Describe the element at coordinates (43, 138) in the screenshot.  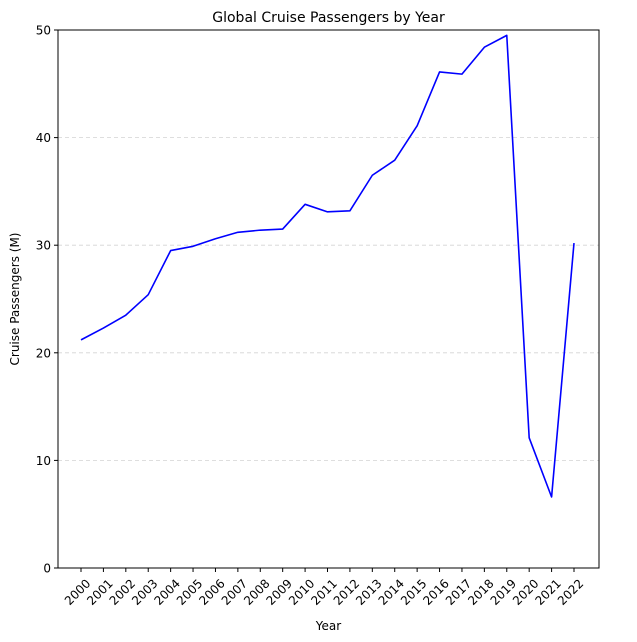
I see `y-tick-label: 40` at that location.